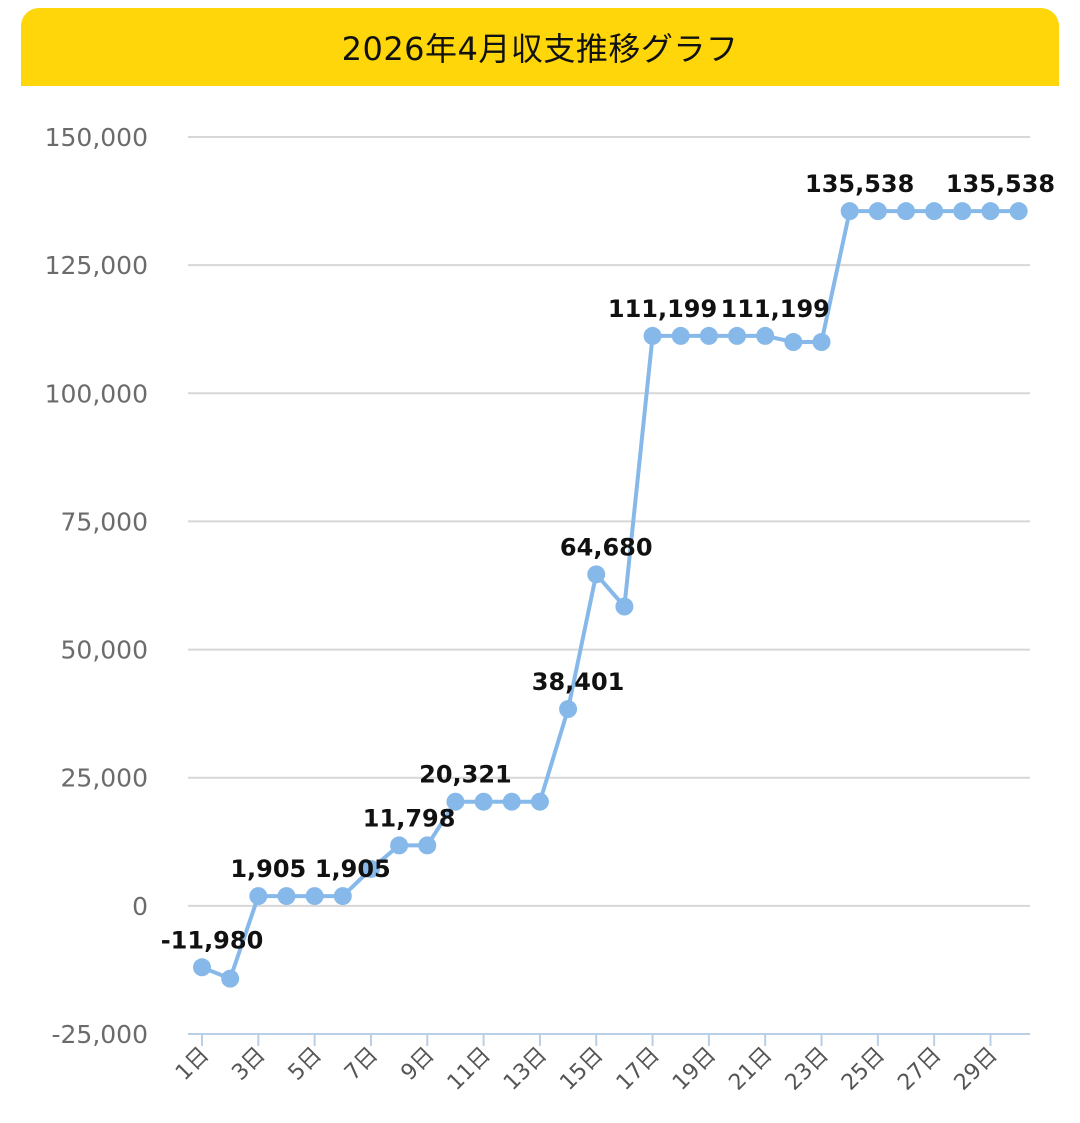 The image size is (1080, 1123). I want to click on x-tick-label: 19日, so click(694, 1069).